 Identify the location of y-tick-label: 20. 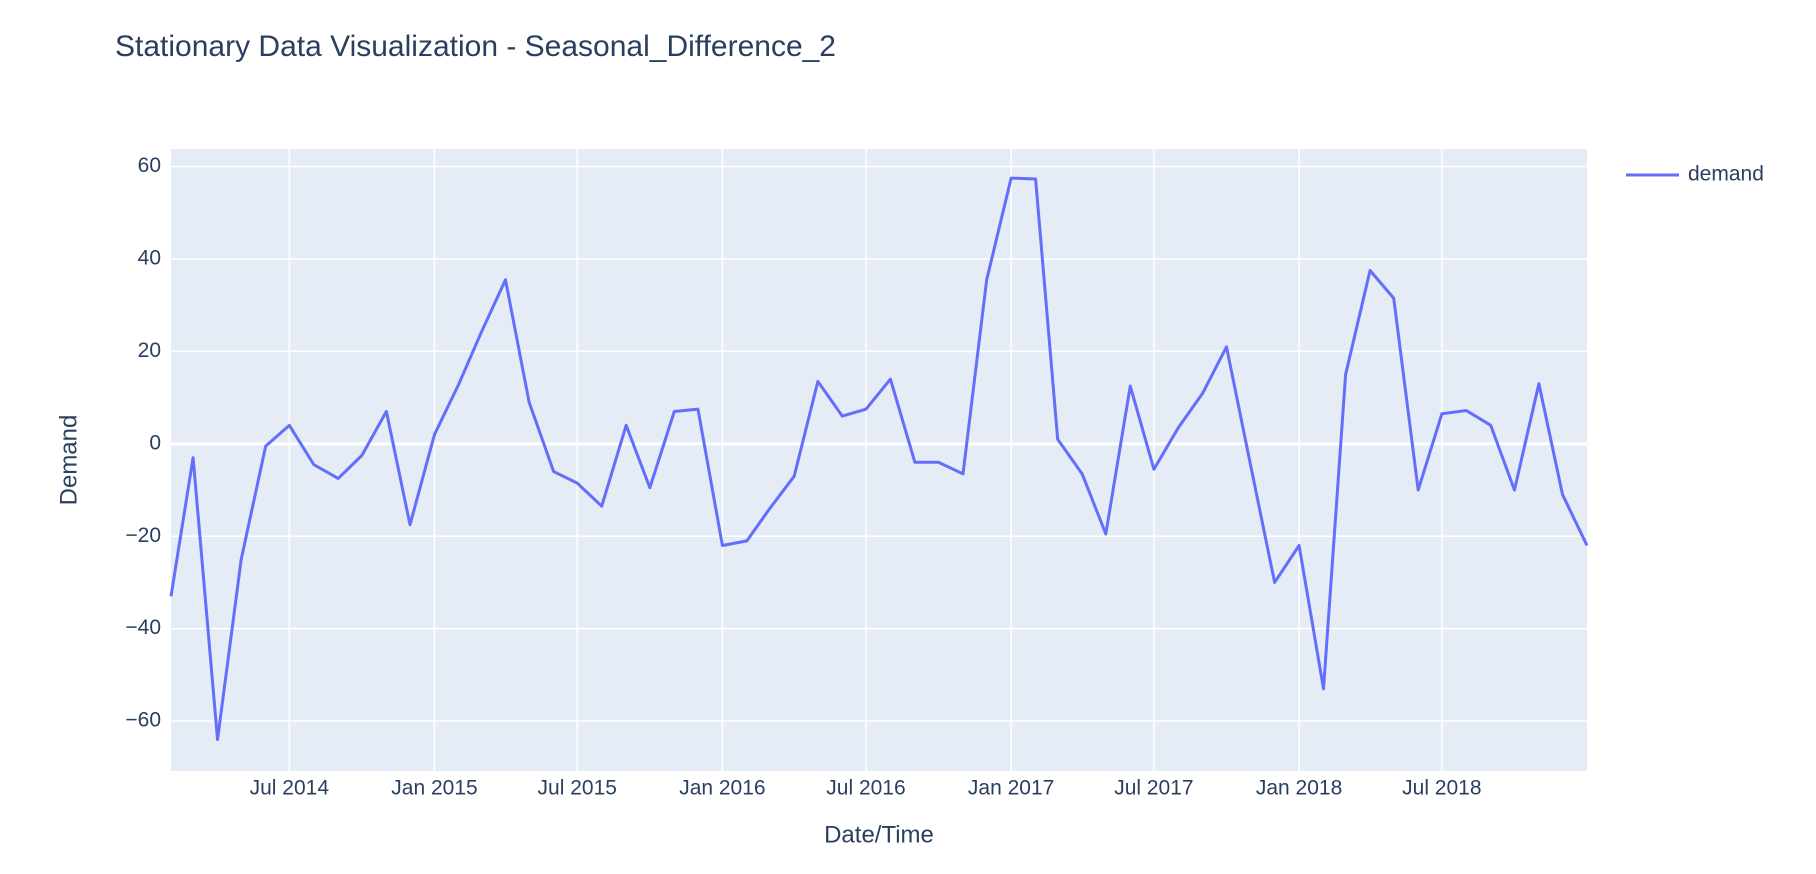
(149, 350).